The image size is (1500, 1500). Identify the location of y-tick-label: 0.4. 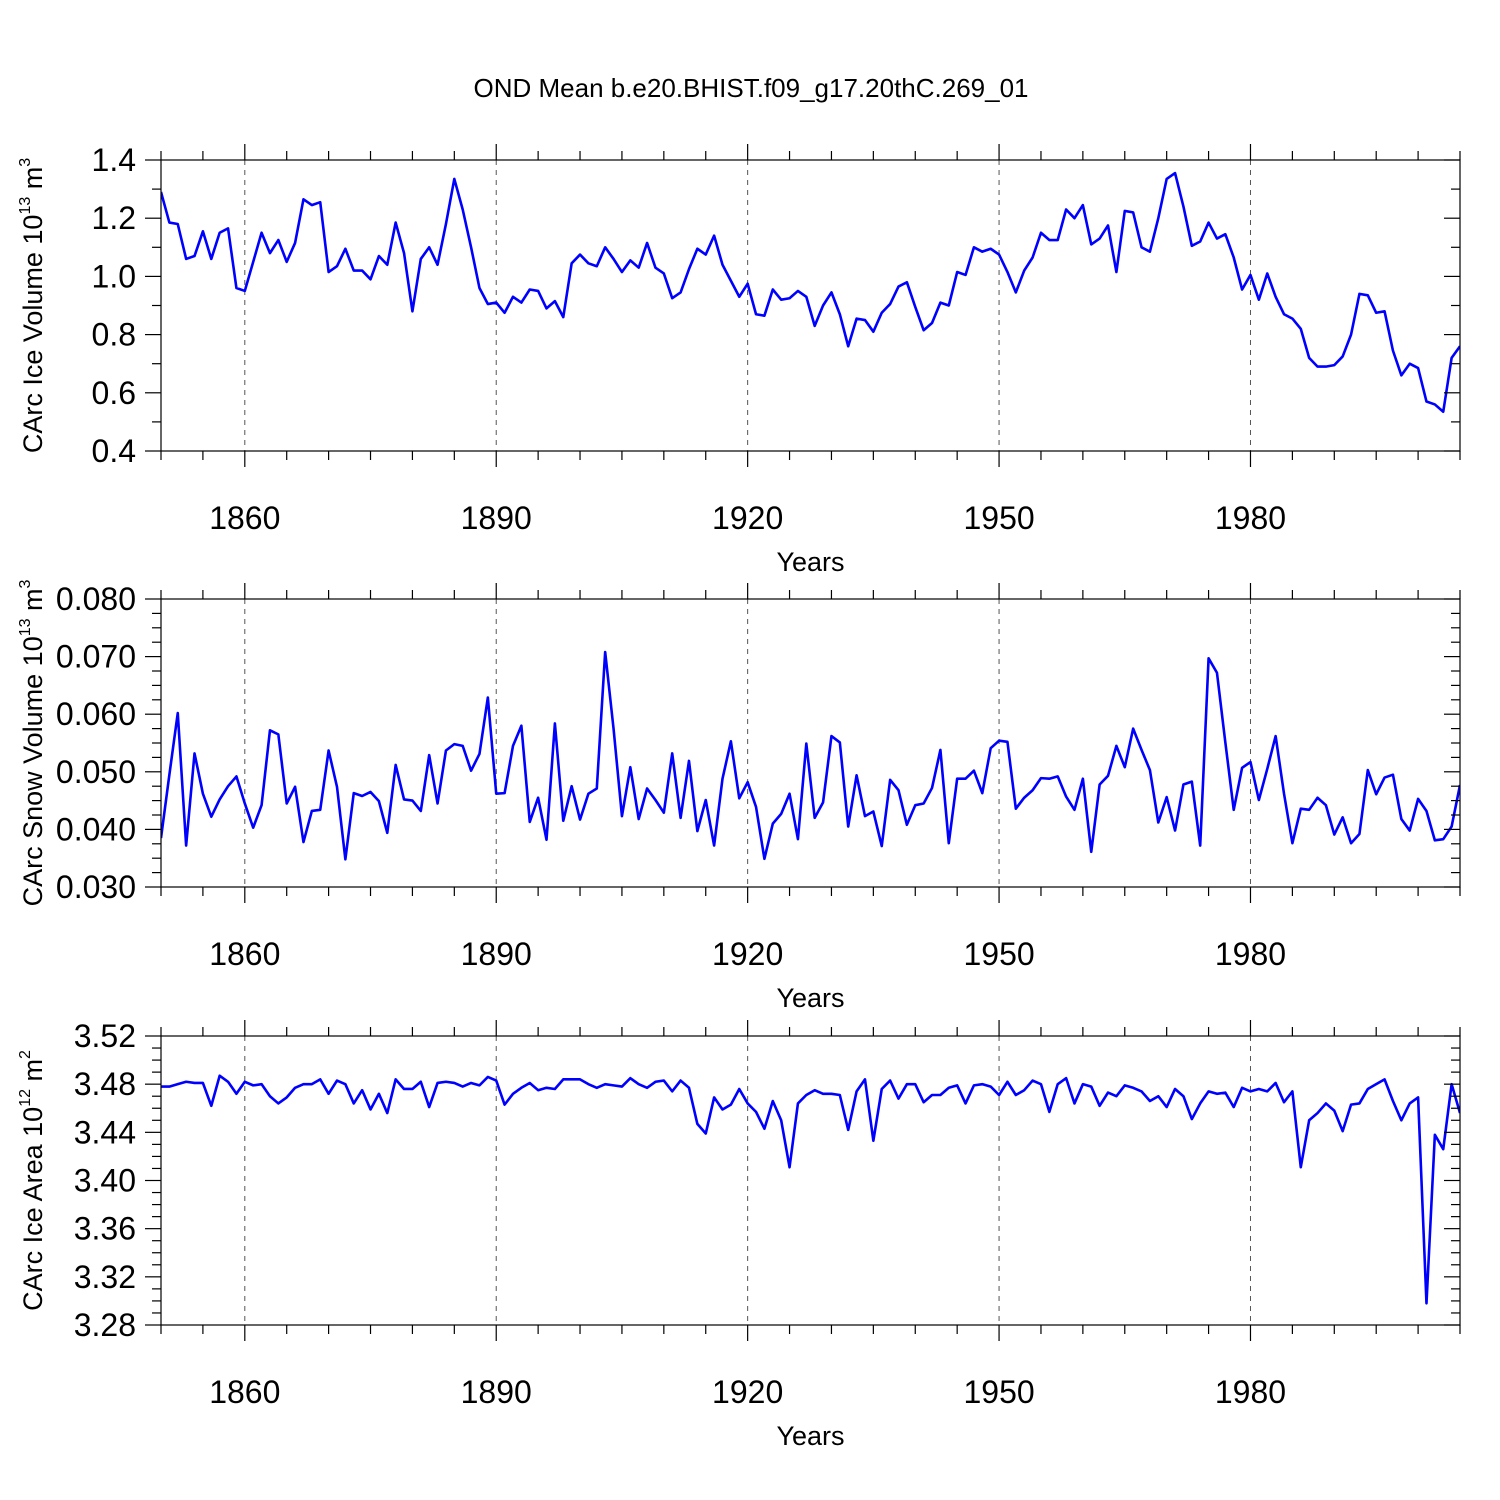
(114, 451).